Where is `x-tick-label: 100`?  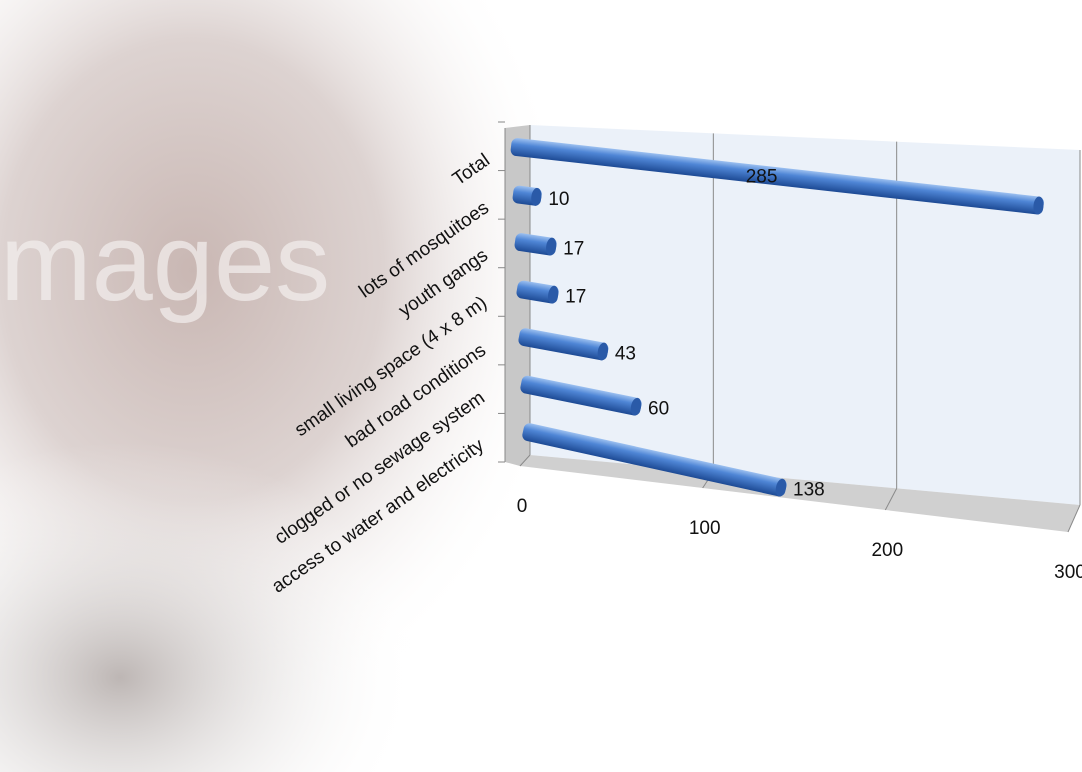 x-tick-label: 100 is located at coordinates (705, 528).